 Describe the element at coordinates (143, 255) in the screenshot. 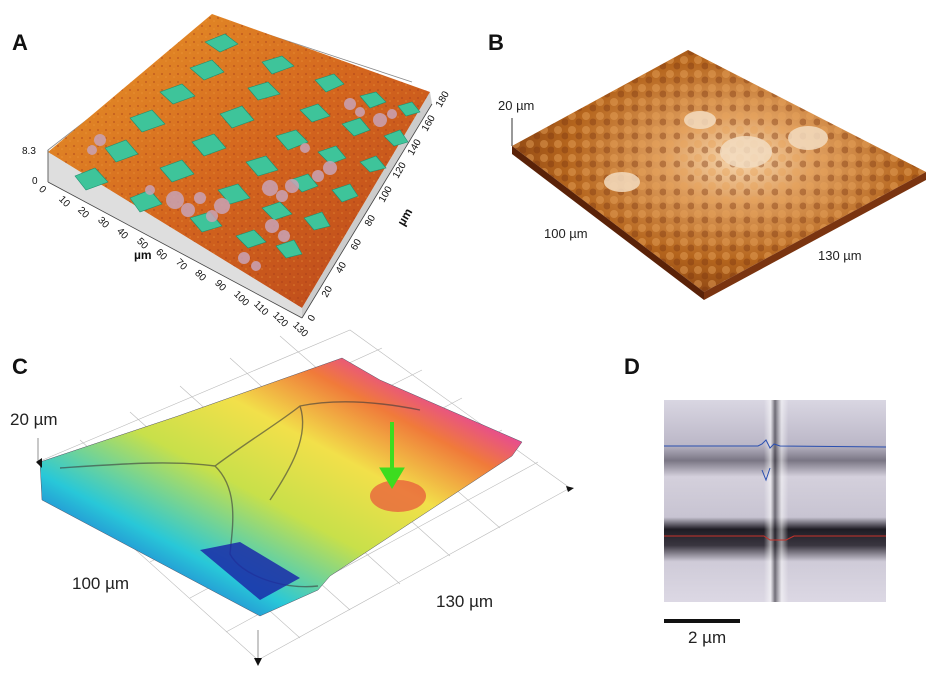

I see `panel-a-x-unit: µm` at that location.